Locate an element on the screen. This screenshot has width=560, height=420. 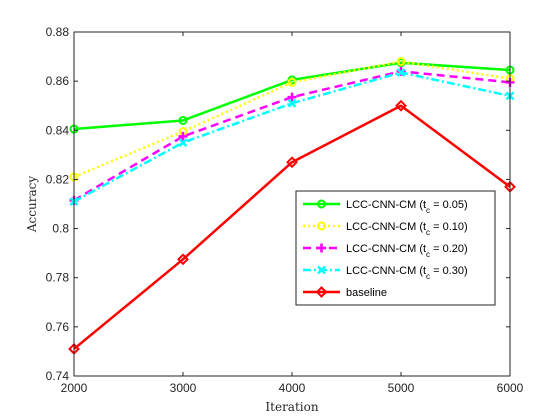
x-tick-label-2: 3000 is located at coordinates (183, 388).